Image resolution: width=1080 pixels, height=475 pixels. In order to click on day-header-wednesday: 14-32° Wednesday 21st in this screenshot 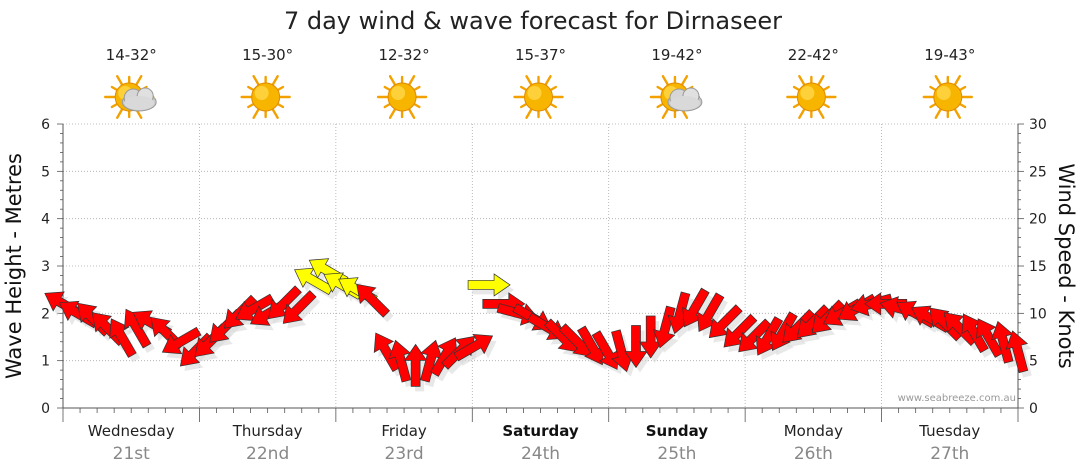, I will do `click(131, 255)`.